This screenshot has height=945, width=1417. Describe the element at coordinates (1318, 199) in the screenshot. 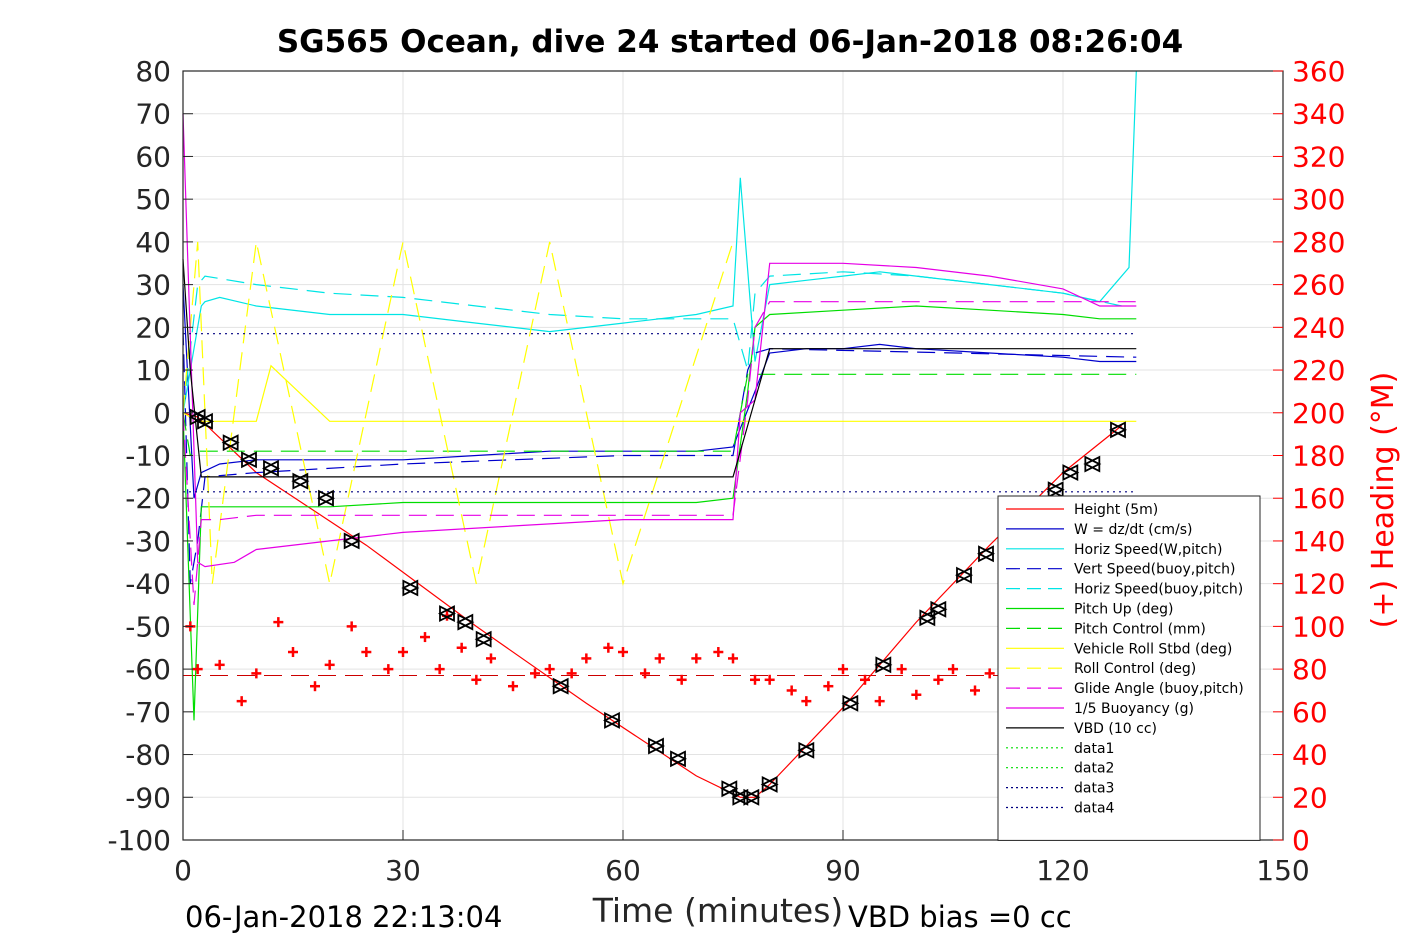

I see `y2-tick-label: 300` at that location.